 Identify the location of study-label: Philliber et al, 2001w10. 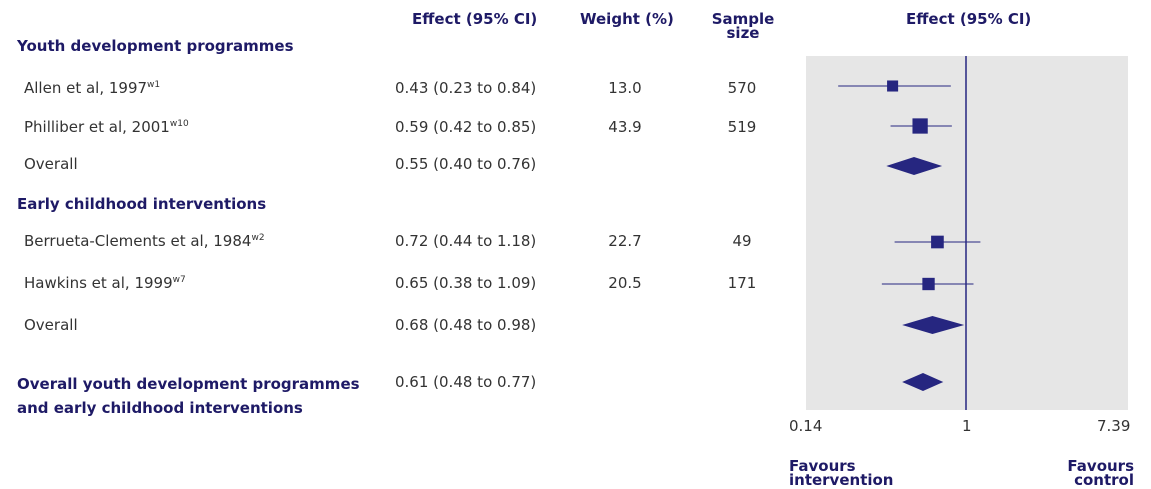
(106, 127).